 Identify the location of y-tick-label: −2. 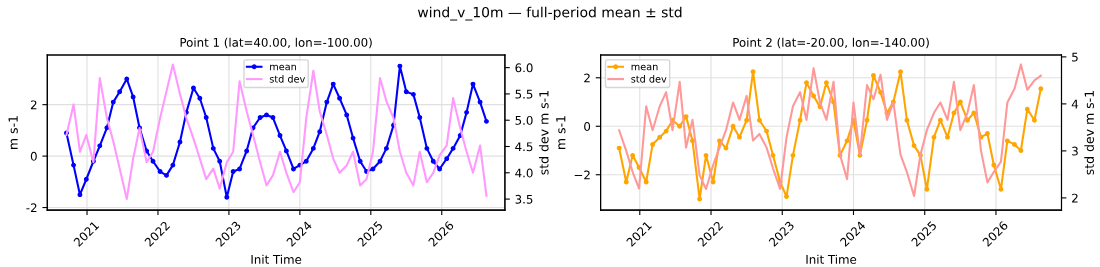
(582, 175).